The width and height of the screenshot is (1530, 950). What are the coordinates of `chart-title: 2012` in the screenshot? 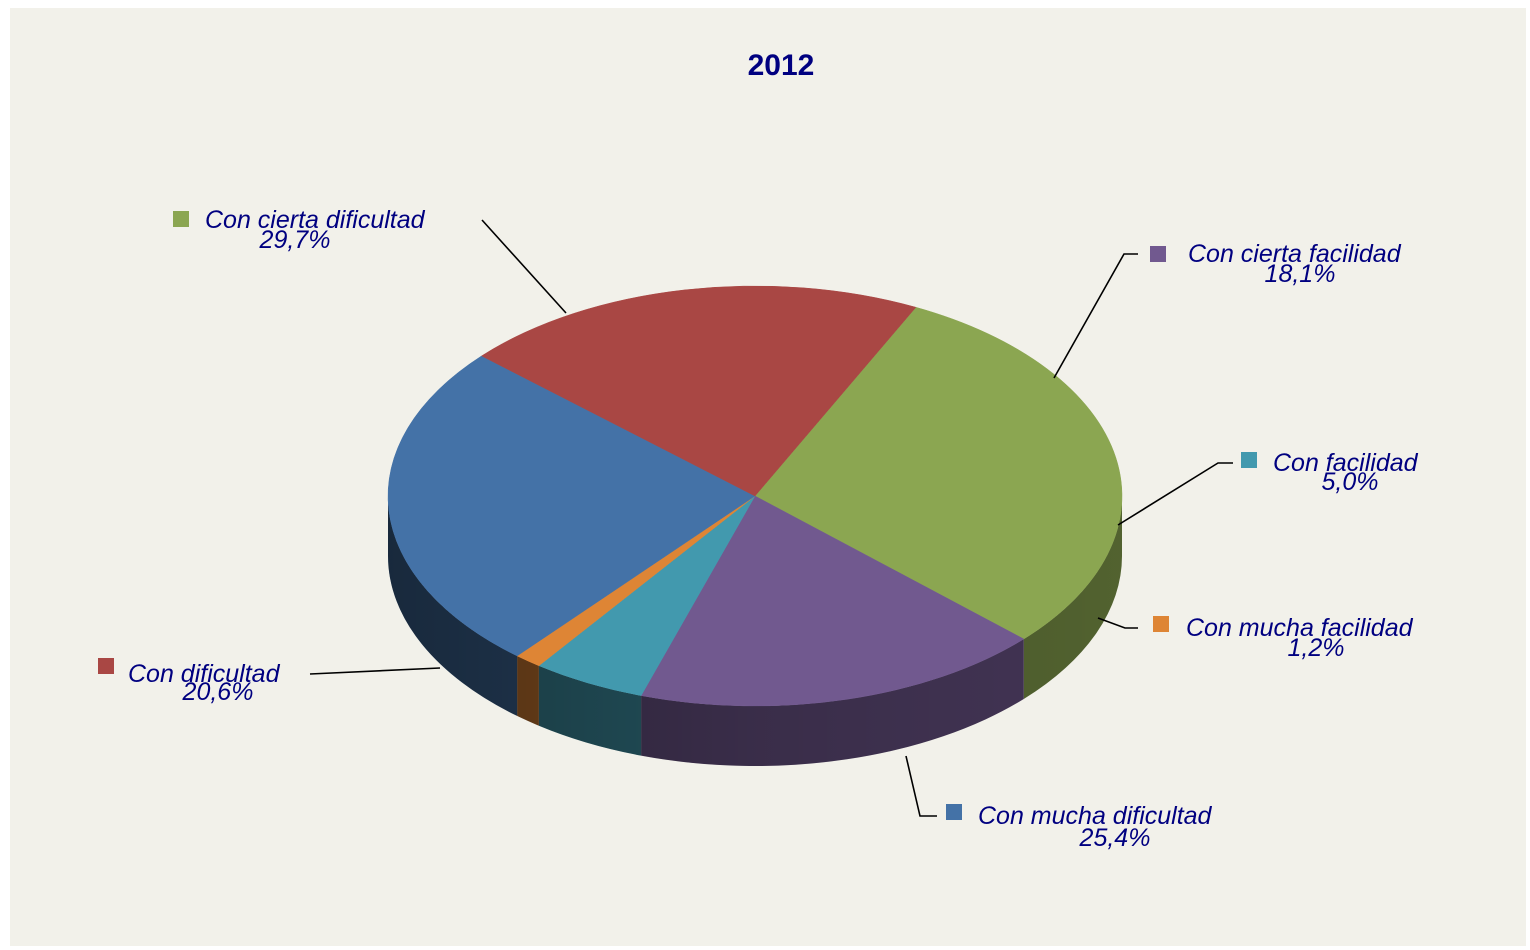 It's located at (781, 65).